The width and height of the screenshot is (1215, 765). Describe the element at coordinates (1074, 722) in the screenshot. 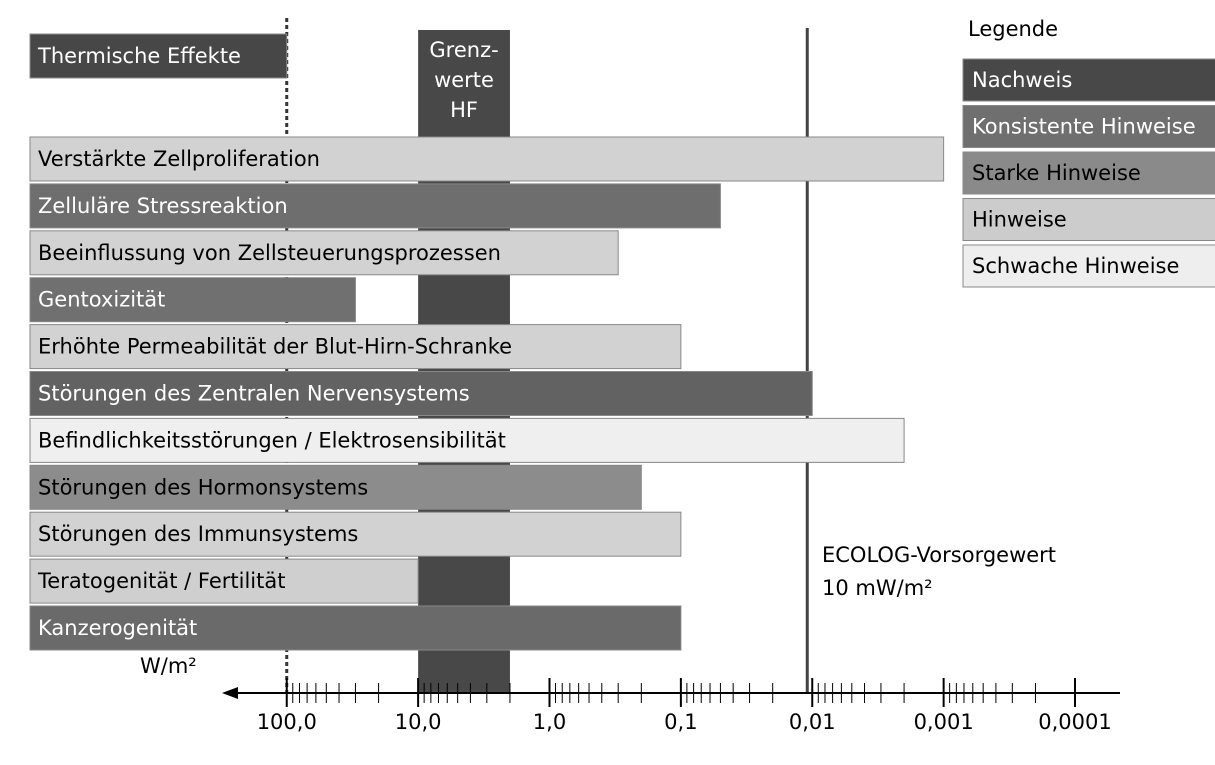

I see `x-tick-label: 0,0001` at that location.